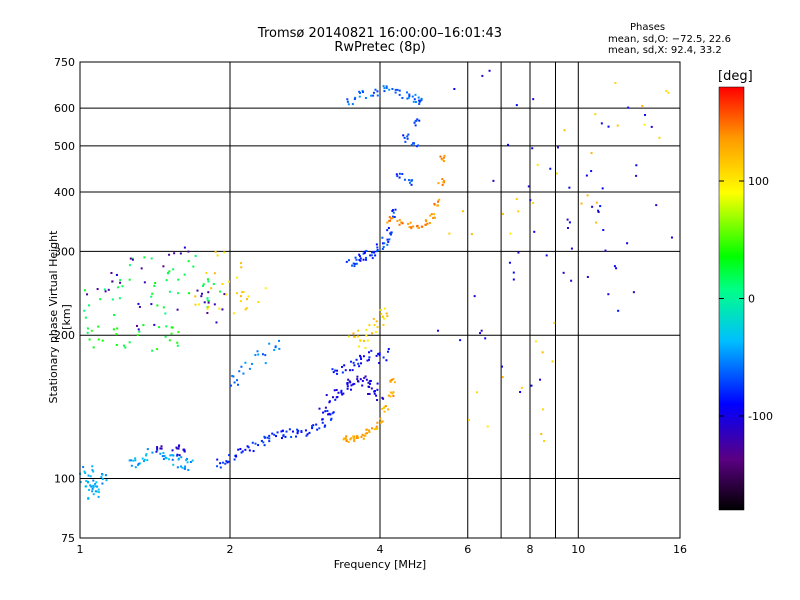 This screenshot has height=600, width=800. I want to click on colorbar-tick-label: 0, so click(751, 299).